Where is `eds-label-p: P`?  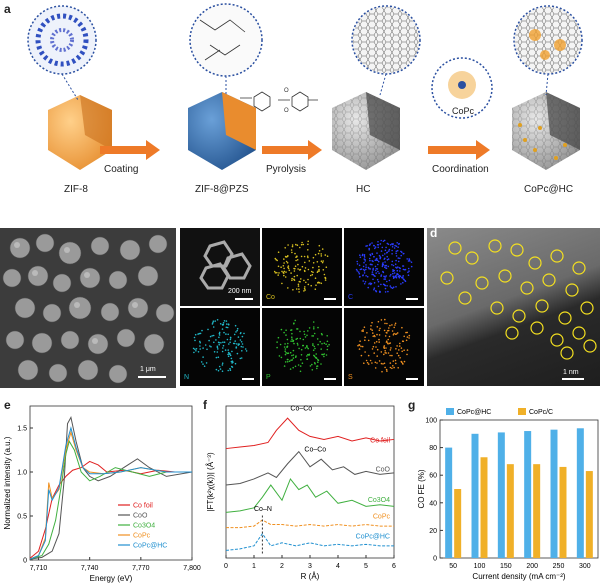 eds-label-p: P is located at coordinates (268, 377).